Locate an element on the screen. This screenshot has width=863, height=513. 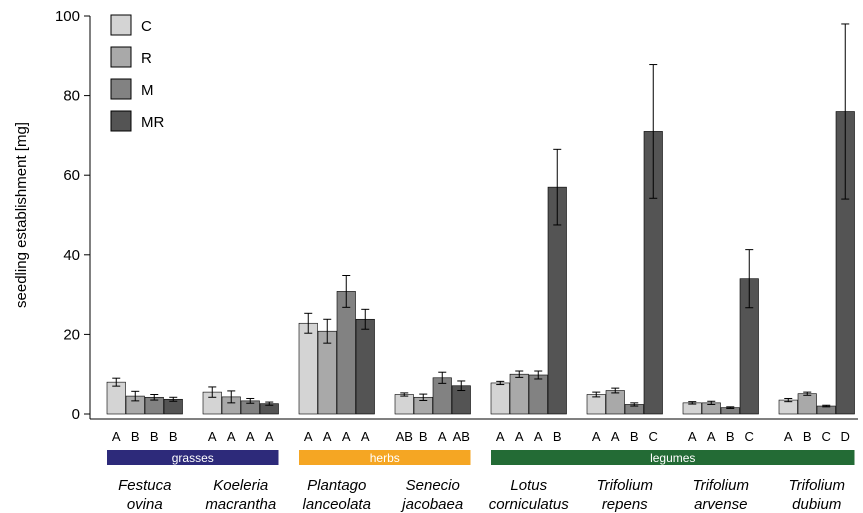
significance-letter: D is located at coordinates (845, 436).